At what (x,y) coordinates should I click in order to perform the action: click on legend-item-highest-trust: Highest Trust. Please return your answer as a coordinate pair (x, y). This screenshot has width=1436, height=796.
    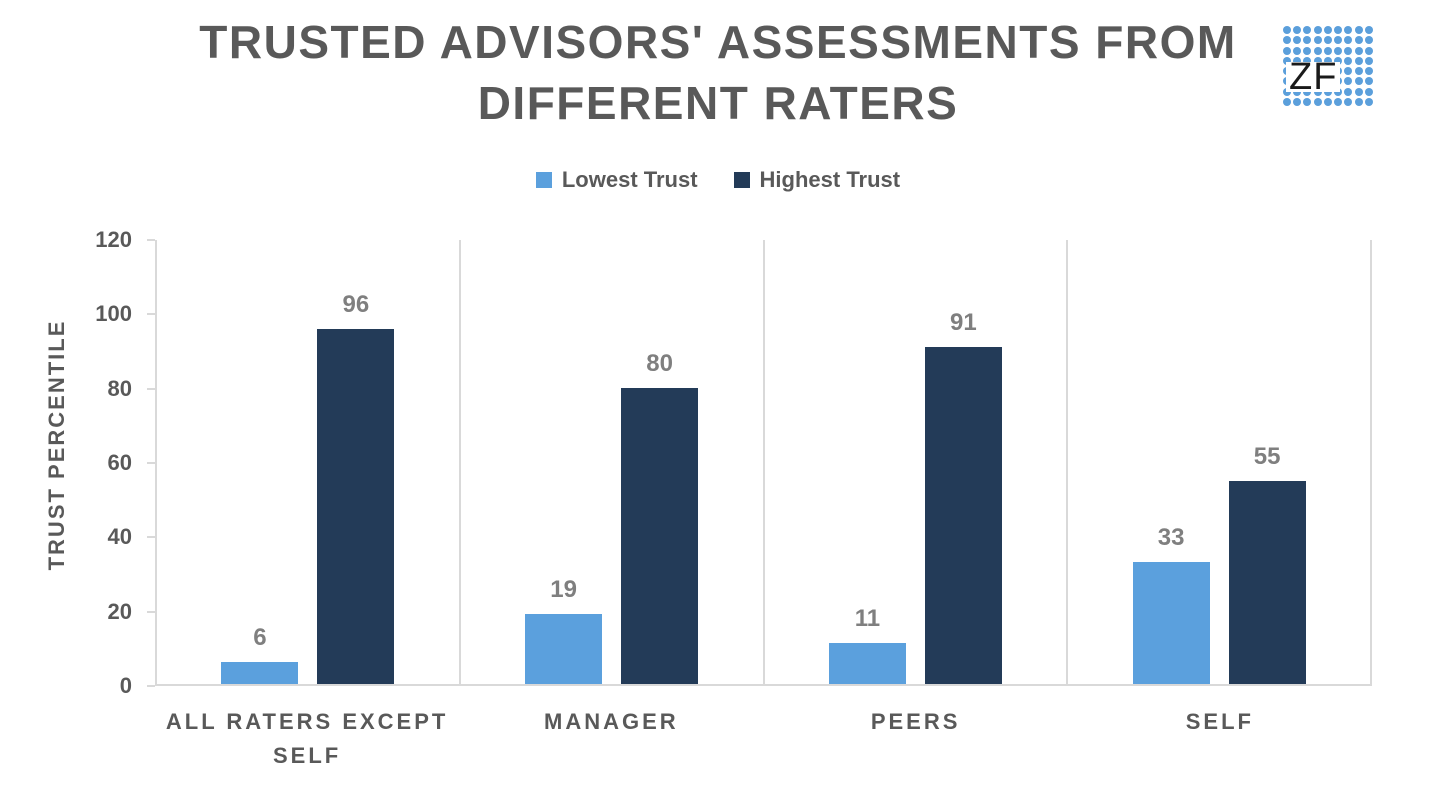
    Looking at the image, I should click on (817, 180).